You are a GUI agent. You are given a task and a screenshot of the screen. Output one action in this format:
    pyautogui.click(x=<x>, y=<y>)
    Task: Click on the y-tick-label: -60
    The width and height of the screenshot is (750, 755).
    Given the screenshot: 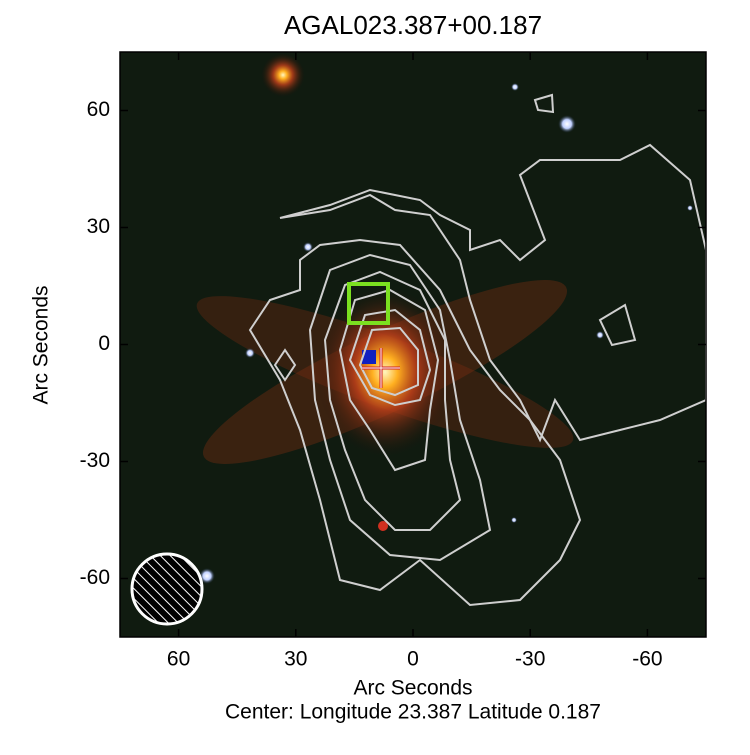 What is the action you would take?
    pyautogui.click(x=95, y=577)
    